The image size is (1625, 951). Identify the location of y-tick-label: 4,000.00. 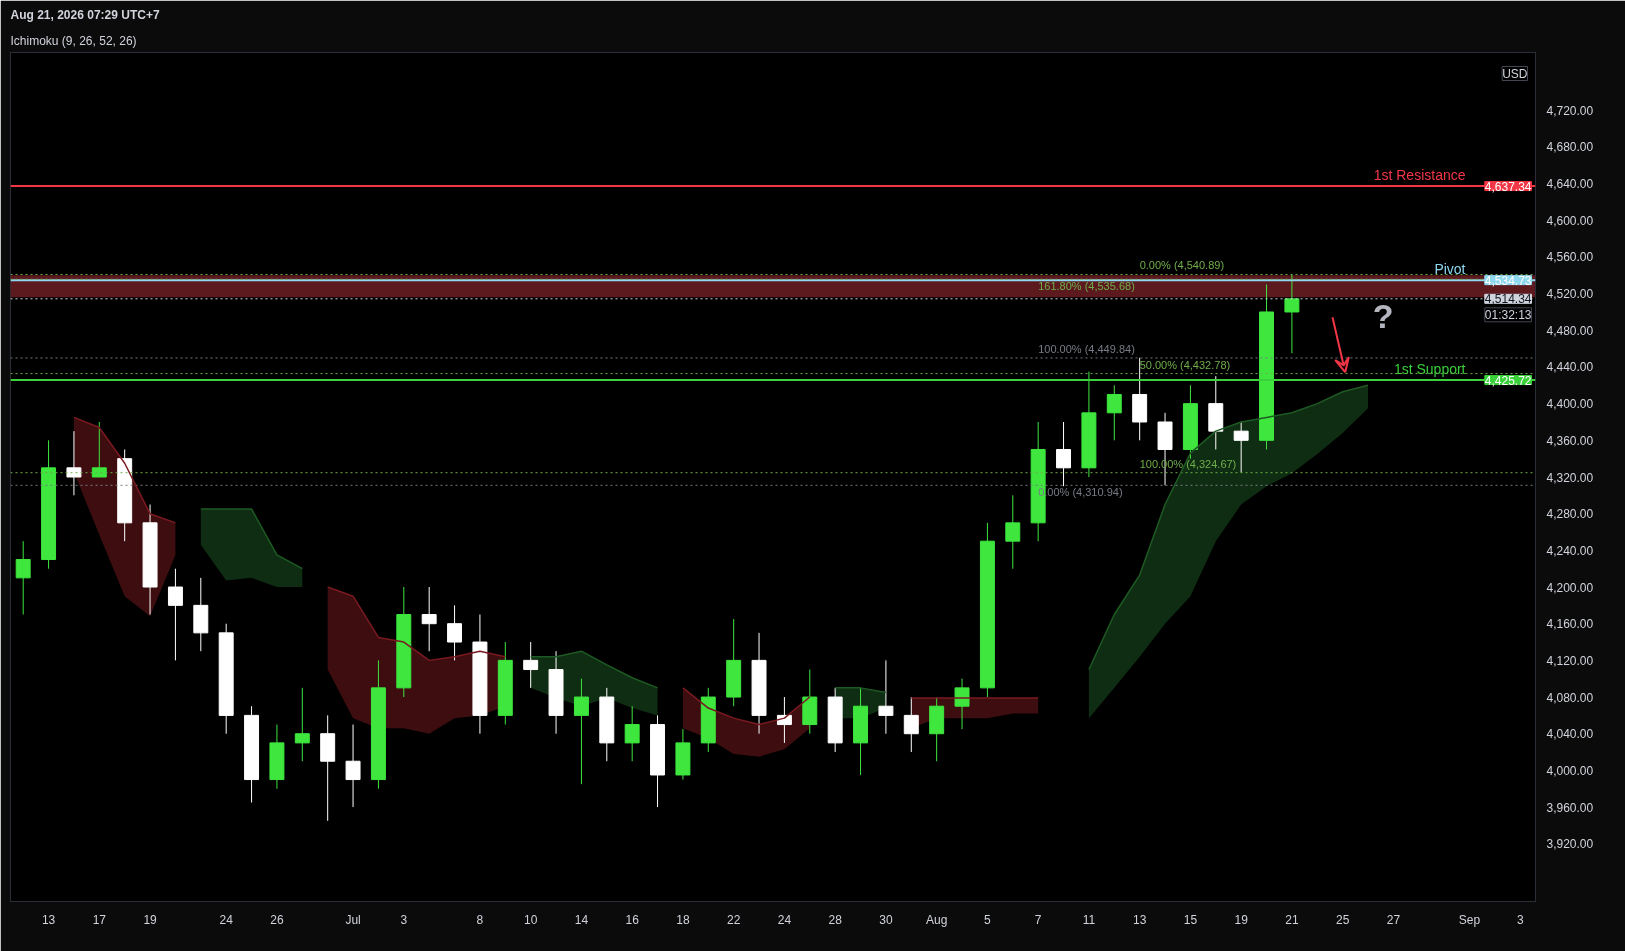
(1570, 770).